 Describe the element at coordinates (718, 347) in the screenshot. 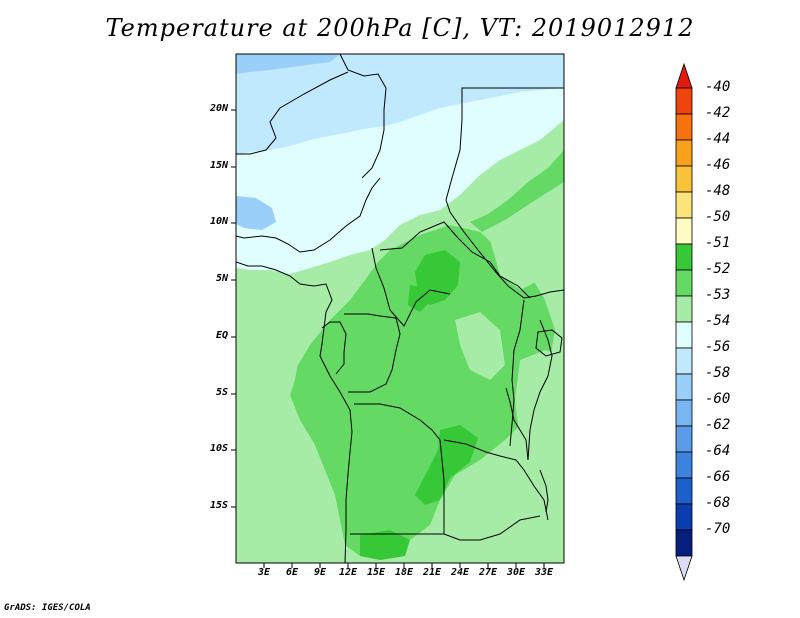

I see `colorbar-label: -56` at that location.